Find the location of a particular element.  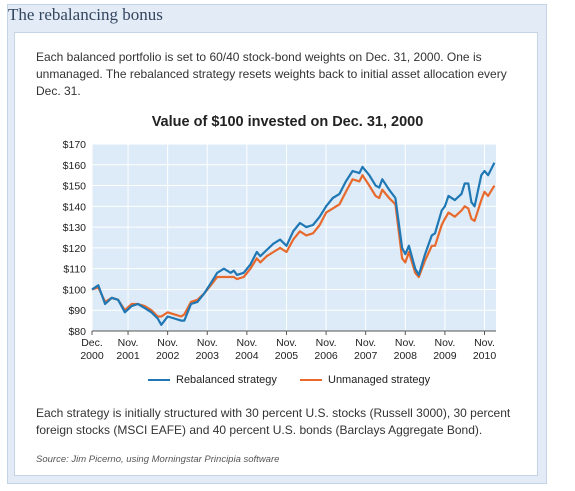

x-tick-label-year-7: 2007 is located at coordinates (366, 356).